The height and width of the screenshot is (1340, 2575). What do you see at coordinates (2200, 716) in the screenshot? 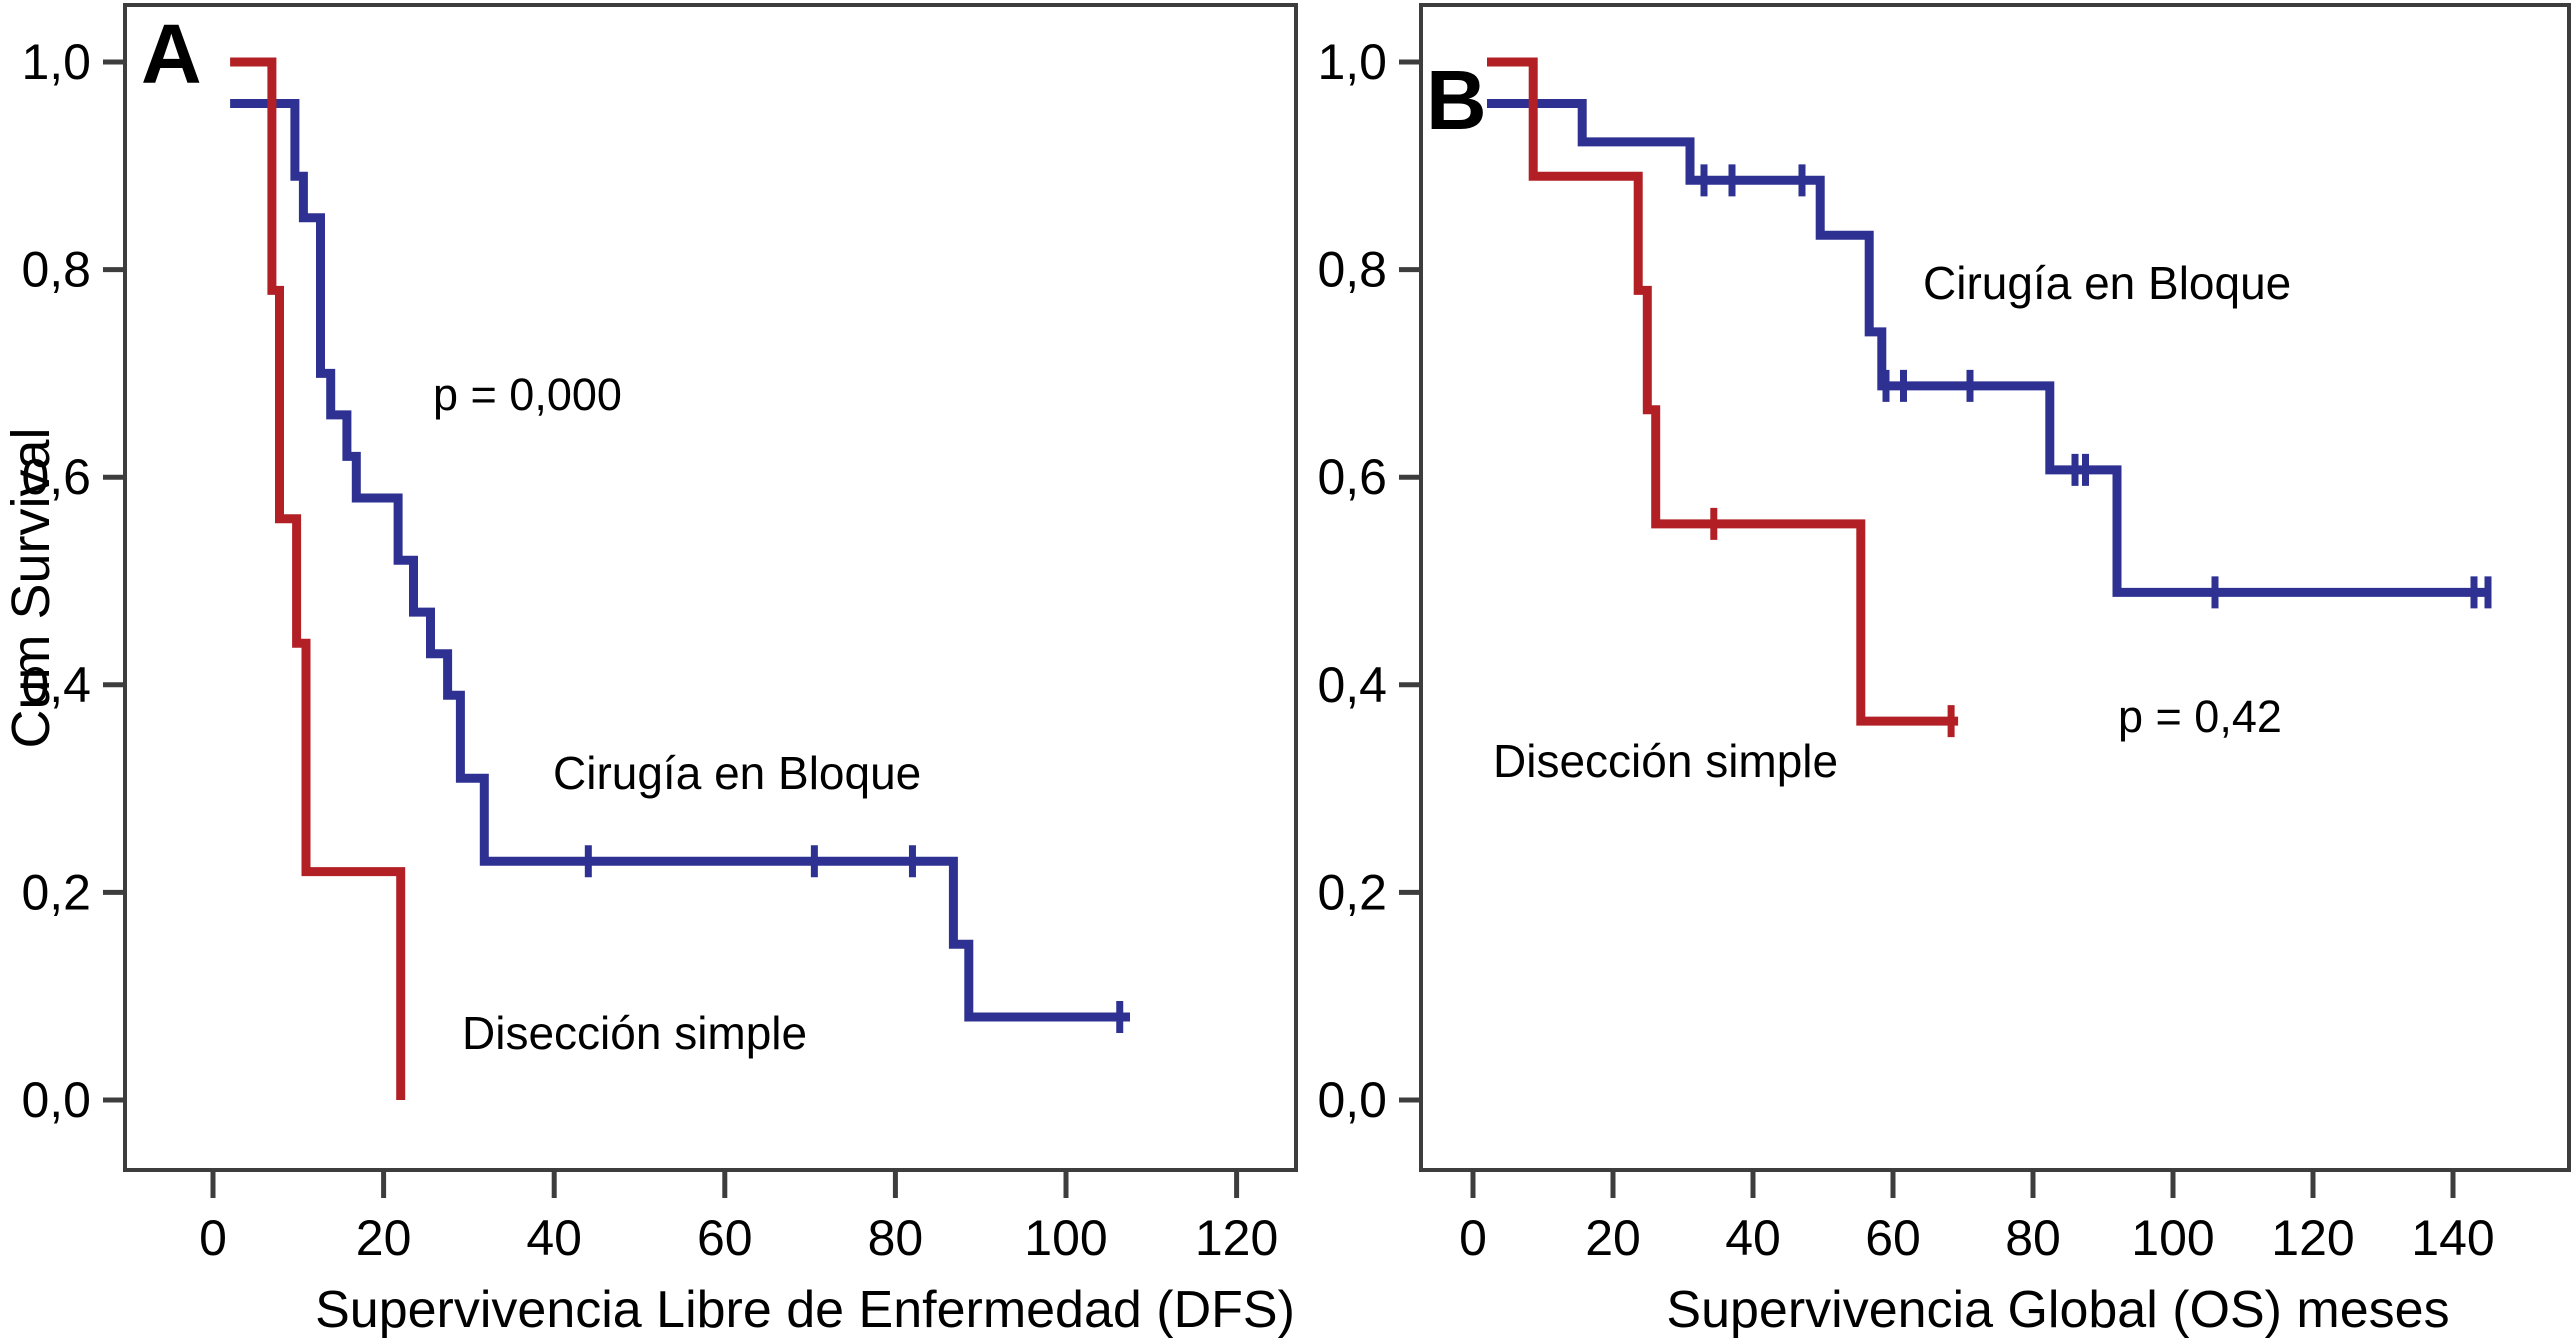
I see `p-value-panel-b: p = 0,42` at bounding box center [2200, 716].